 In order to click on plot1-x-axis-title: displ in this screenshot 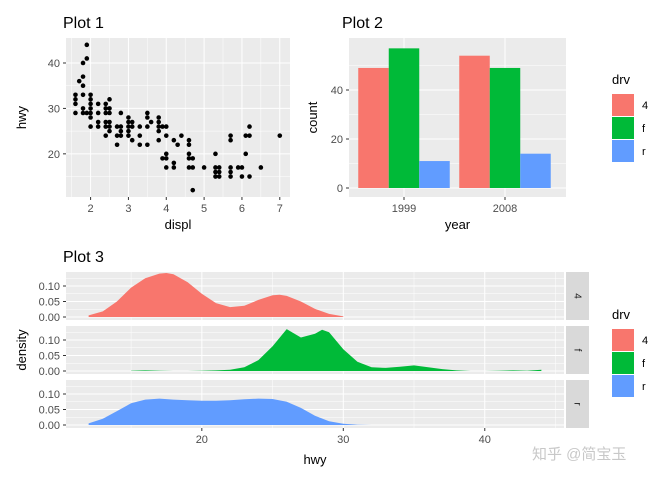, I will do `click(178, 224)`.